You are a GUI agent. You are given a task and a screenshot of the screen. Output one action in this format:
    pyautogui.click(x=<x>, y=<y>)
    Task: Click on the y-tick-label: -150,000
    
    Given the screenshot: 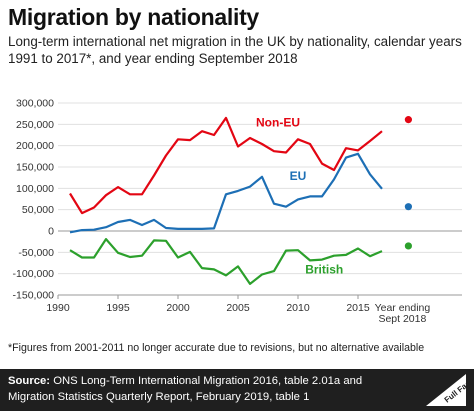 What is the action you would take?
    pyautogui.click(x=34, y=296)
    